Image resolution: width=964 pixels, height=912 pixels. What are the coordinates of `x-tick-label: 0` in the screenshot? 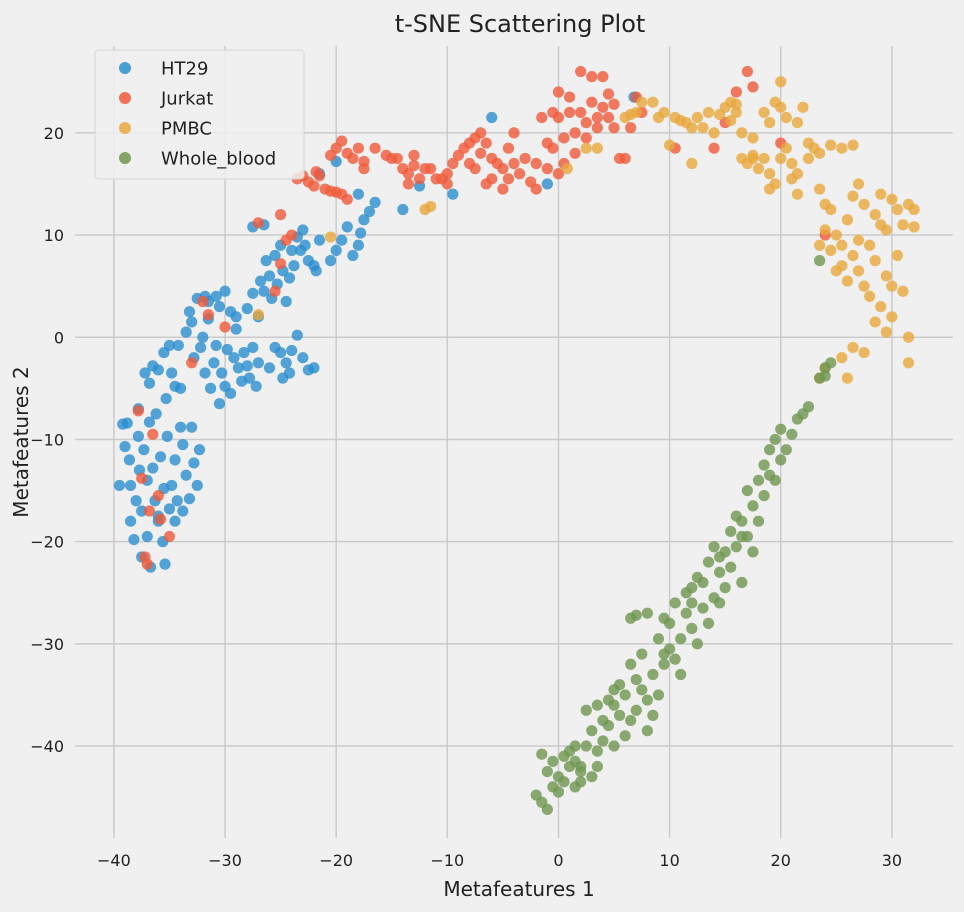 It's located at (558, 860).